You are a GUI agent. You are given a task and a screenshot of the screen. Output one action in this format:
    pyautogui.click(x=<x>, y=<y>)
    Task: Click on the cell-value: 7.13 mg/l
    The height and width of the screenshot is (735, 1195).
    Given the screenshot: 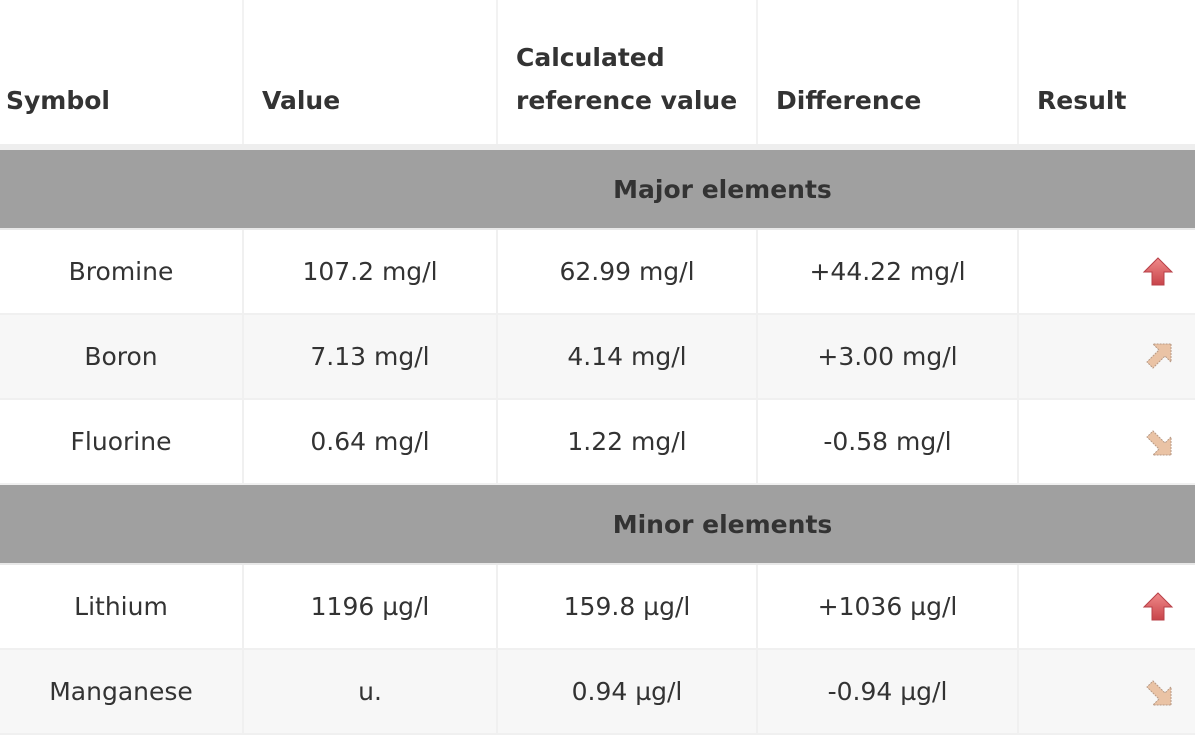 What is the action you would take?
    pyautogui.click(x=370, y=357)
    